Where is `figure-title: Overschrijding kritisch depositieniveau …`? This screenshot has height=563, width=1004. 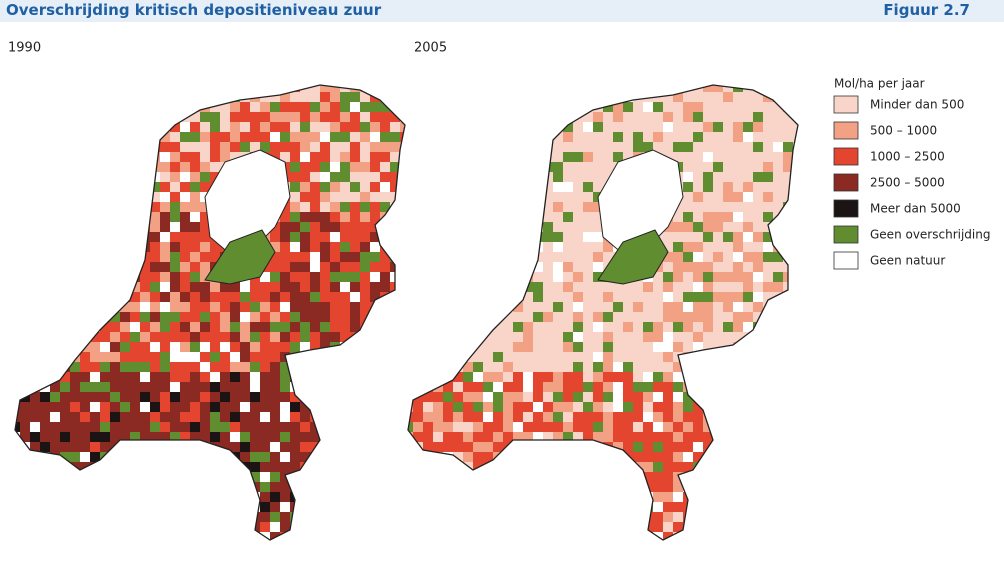 figure-title: Overschrijding kritisch depositieniveau … is located at coordinates (194, 10).